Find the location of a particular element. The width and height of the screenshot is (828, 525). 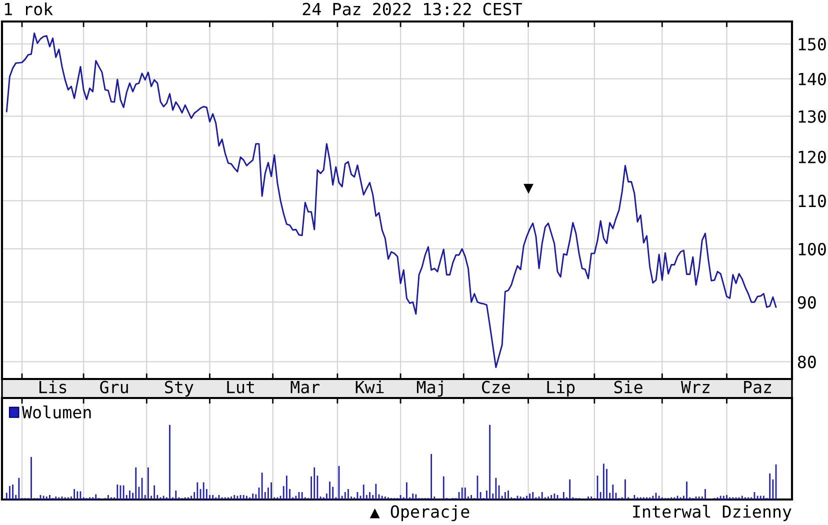

x-tick-label: Paz is located at coordinates (758, 387).